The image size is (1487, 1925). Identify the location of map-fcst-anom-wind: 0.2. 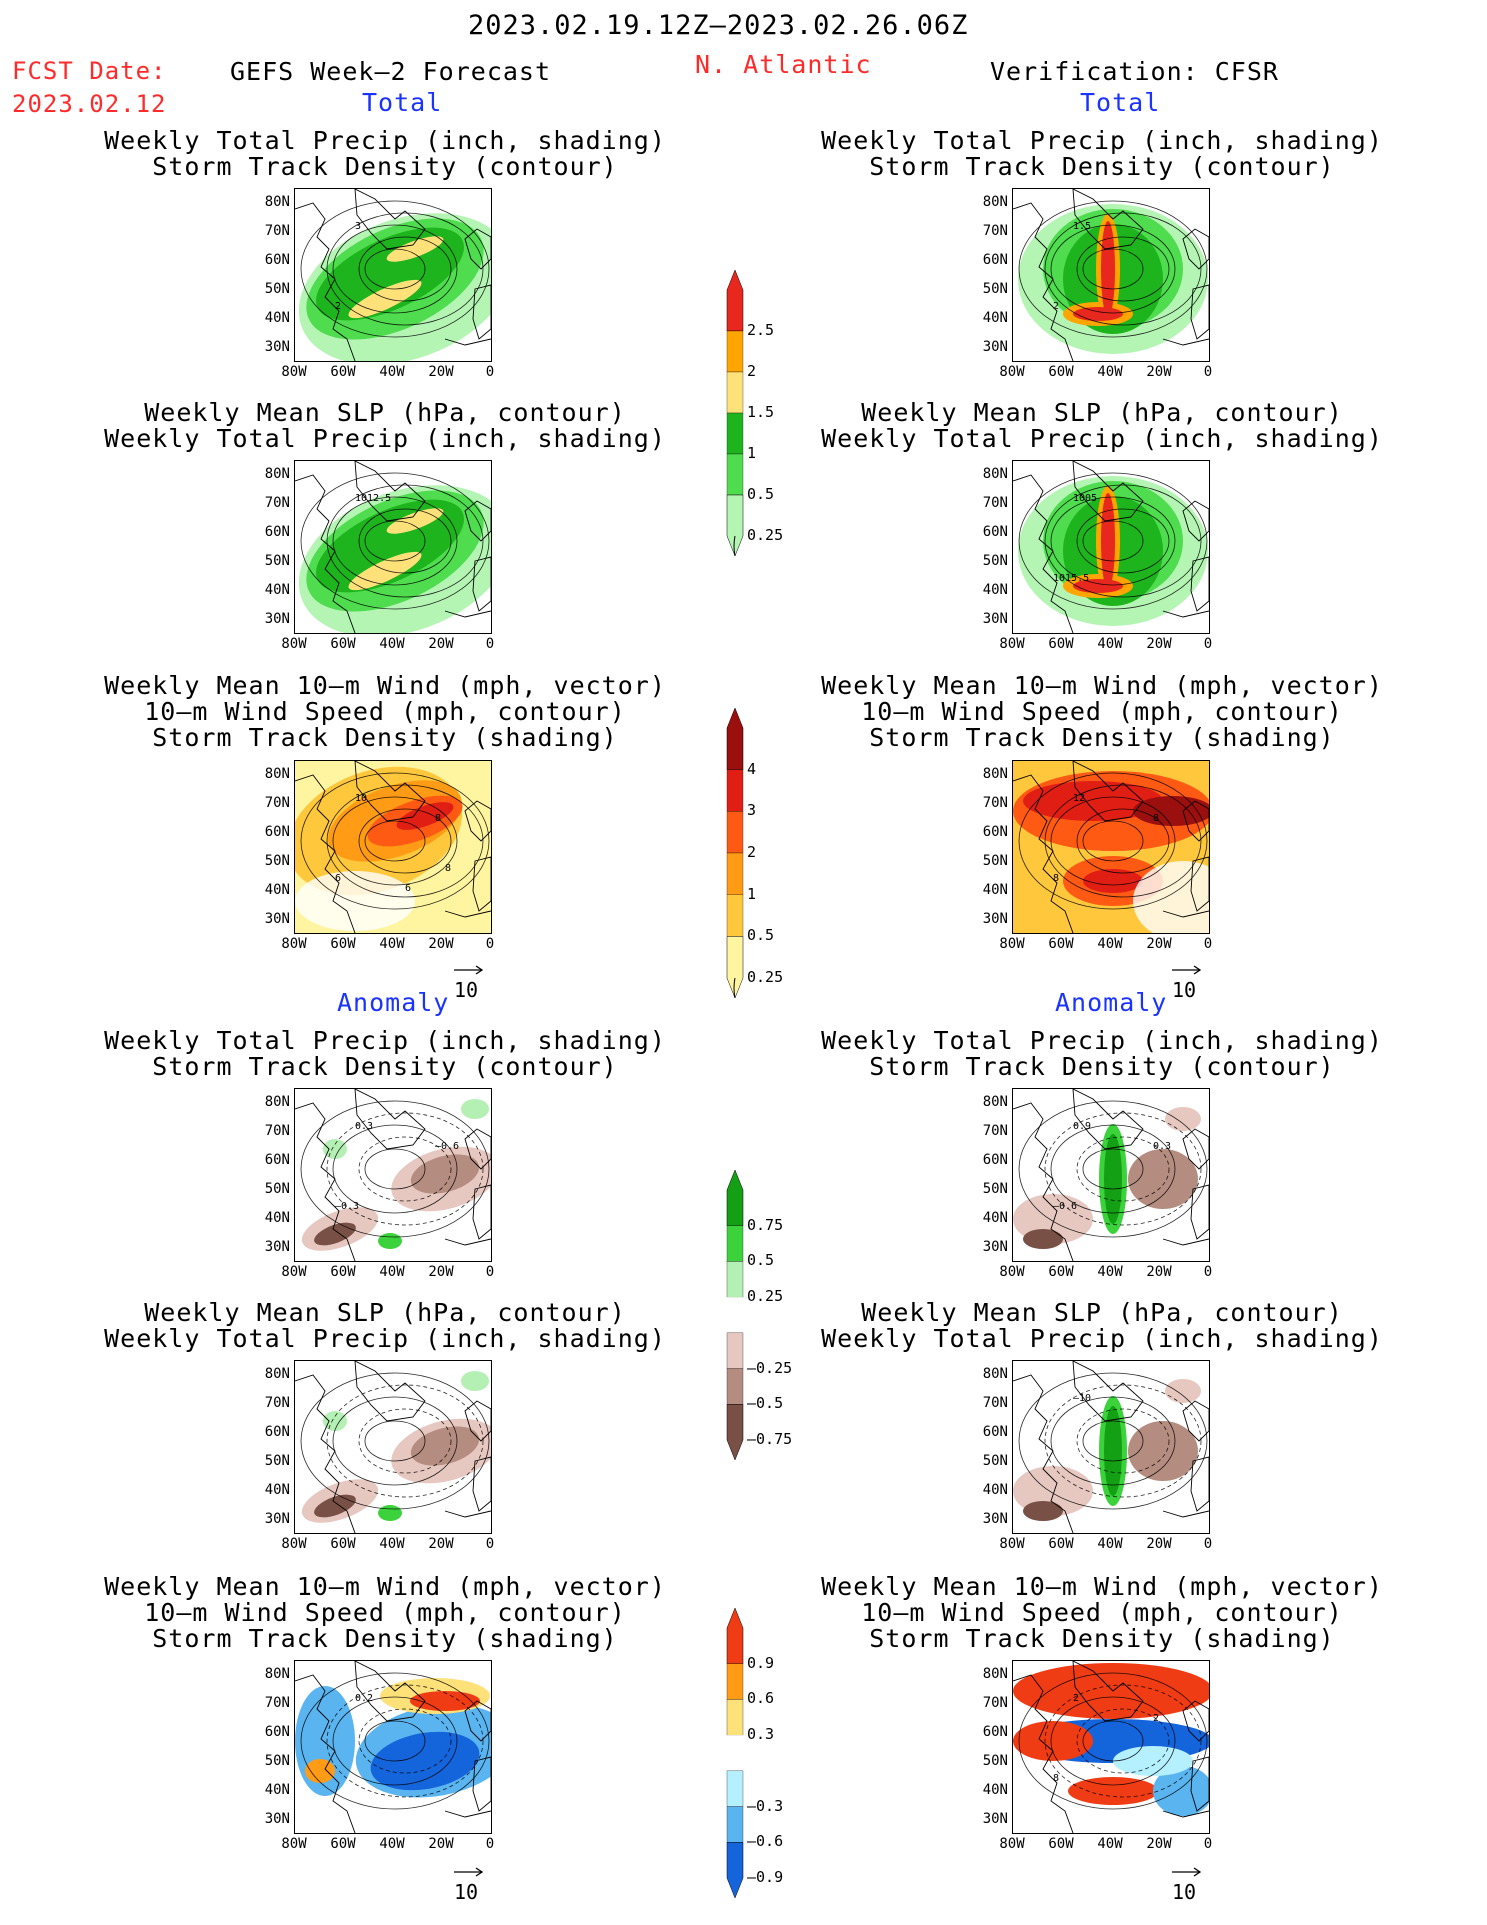
(393, 1747).